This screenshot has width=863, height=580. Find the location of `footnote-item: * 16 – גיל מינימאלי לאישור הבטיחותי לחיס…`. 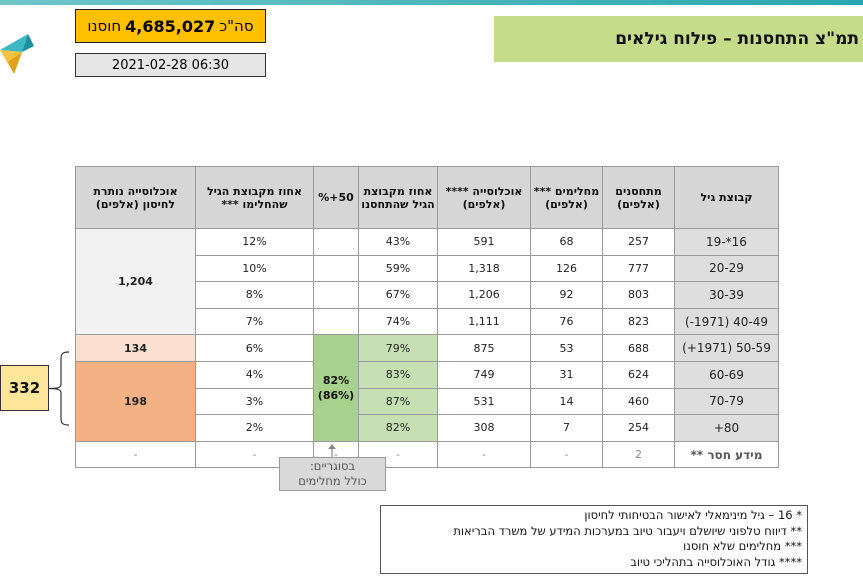

footnote-item: * 16 – גיל מינימאלי לאישור הבטיחותי לחיס… is located at coordinates (693, 515).